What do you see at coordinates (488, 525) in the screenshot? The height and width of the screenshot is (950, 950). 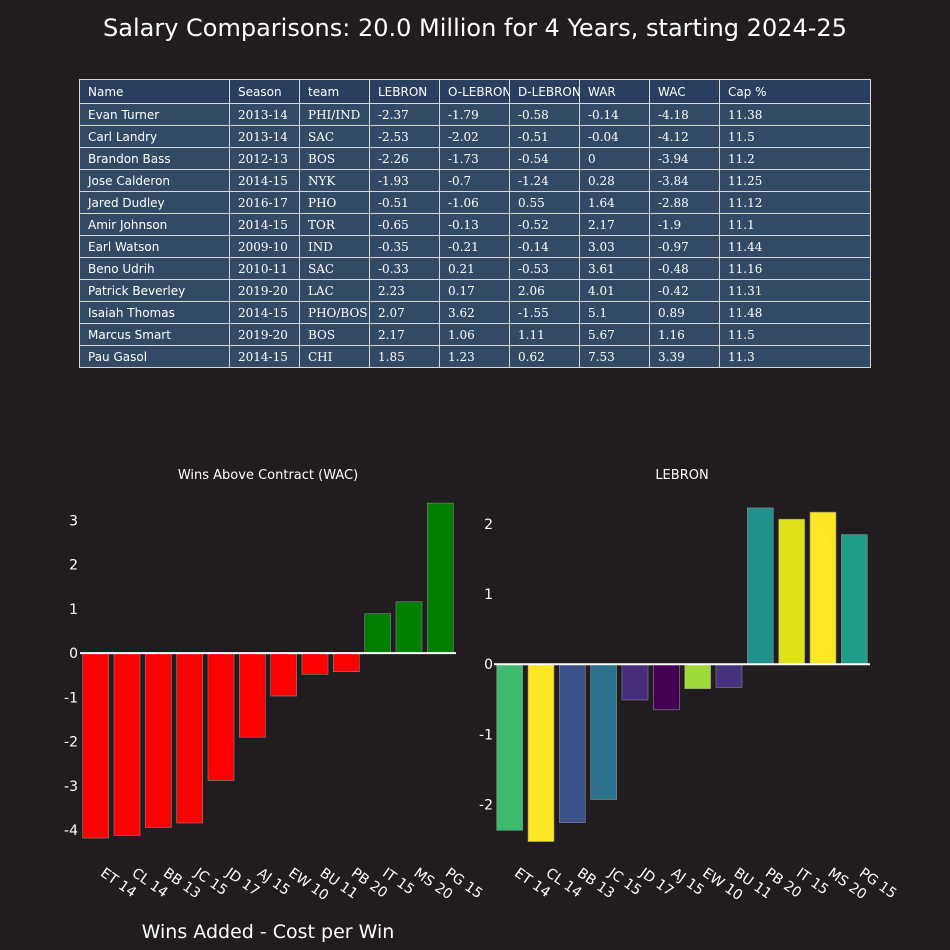 I see `y-tick-label: 2` at bounding box center [488, 525].